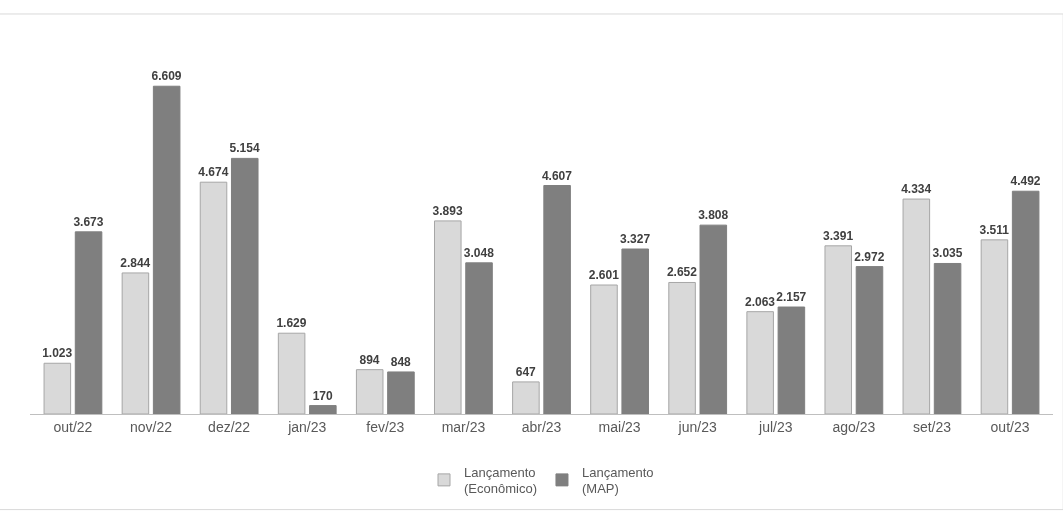 This screenshot has height=514, width=1063. What do you see at coordinates (500, 480) in the screenshot?
I see `legend-label: Lançamento (Econômico)` at bounding box center [500, 480].